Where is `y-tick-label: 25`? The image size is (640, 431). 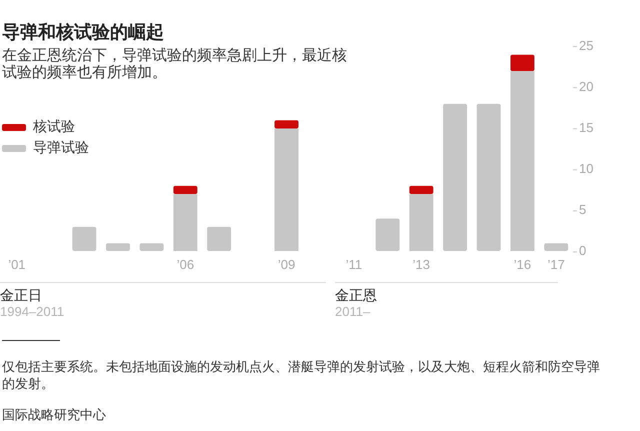 y-tick-label: 25 is located at coordinates (586, 46).